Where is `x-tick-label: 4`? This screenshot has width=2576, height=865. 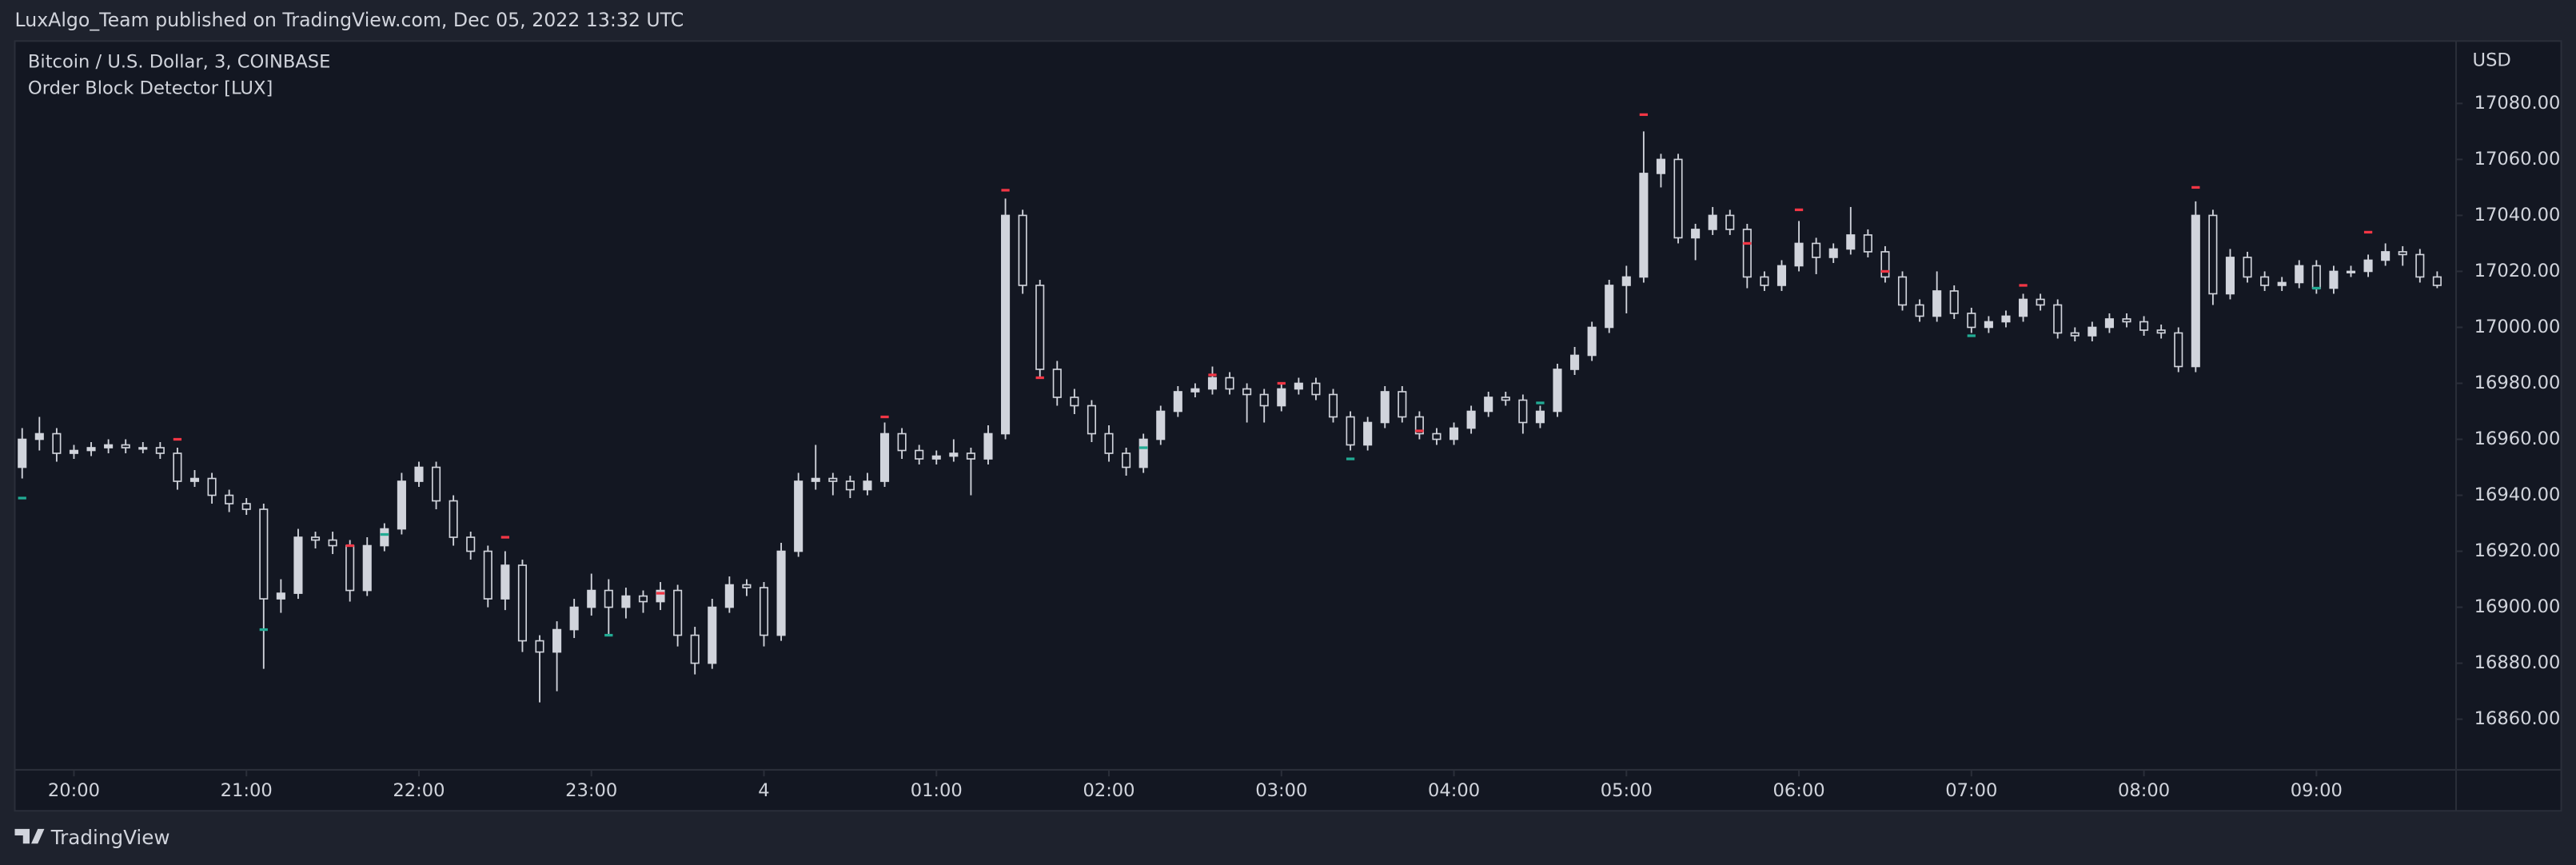 x-tick-label: 4 is located at coordinates (763, 790).